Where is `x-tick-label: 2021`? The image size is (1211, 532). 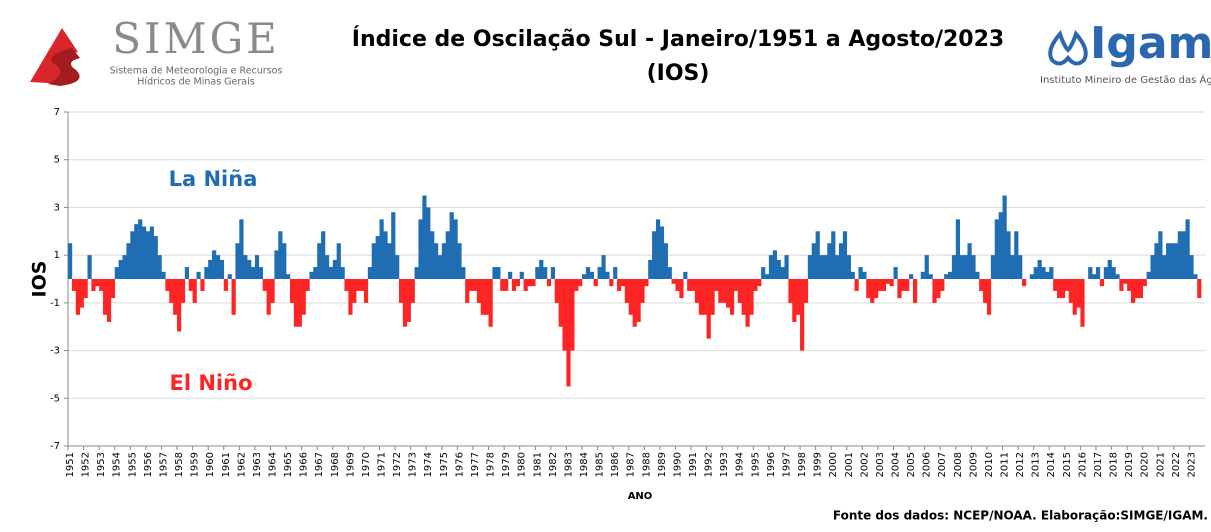
x-tick-label: 2021 is located at coordinates (1160, 464).